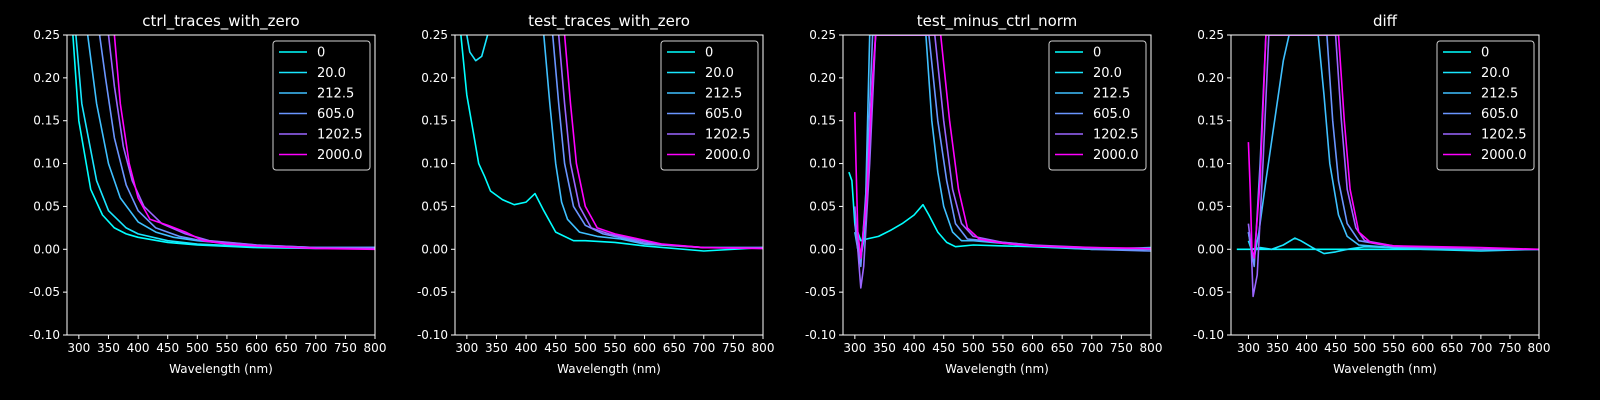 The width and height of the screenshot is (1600, 400). What do you see at coordinates (1385, 21) in the screenshot?
I see `chart-title: diff` at bounding box center [1385, 21].